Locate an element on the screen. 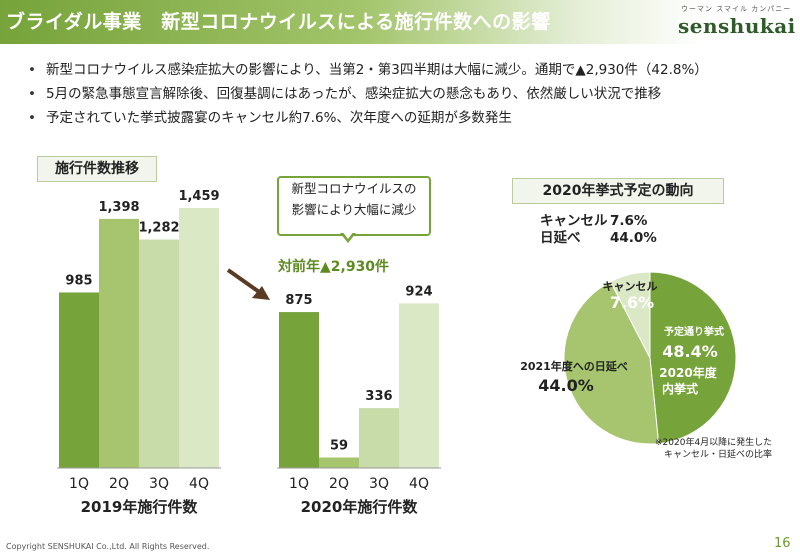 This screenshot has width=800, height=555. pie-section-label: 2020年挙式予定の動向 is located at coordinates (618, 191).